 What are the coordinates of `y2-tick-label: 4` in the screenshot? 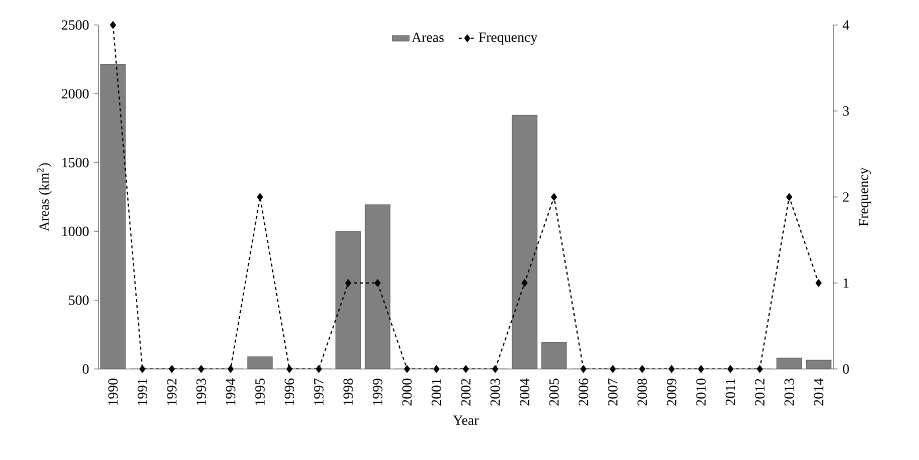 It's located at (846, 25).